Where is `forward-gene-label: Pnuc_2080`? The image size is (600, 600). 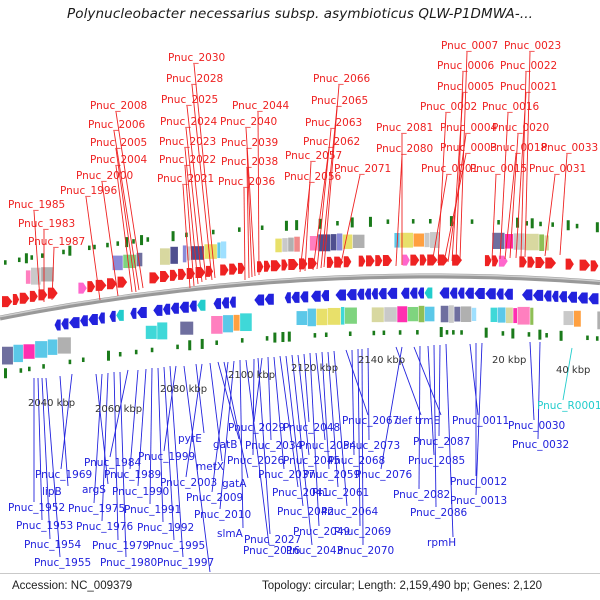
forward-gene-label: Pnuc_2080 is located at coordinates (405, 149).